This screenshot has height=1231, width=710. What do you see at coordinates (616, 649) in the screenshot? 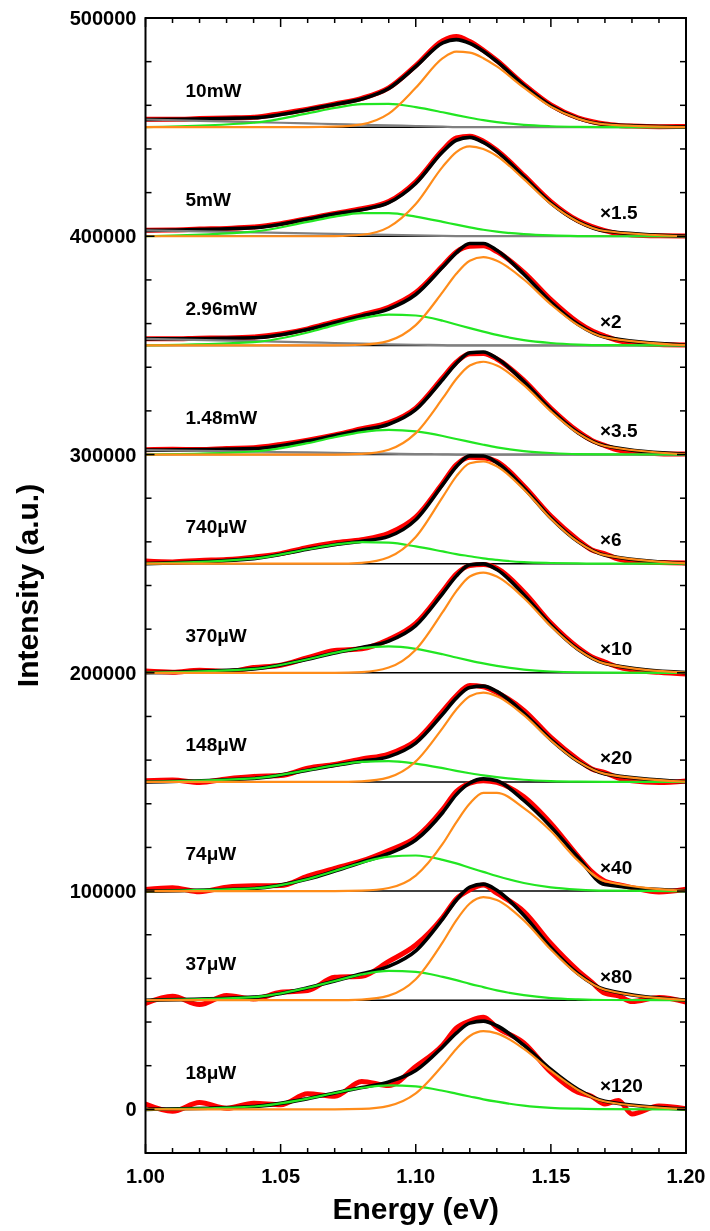
I see `annotation: ×10` at bounding box center [616, 649].